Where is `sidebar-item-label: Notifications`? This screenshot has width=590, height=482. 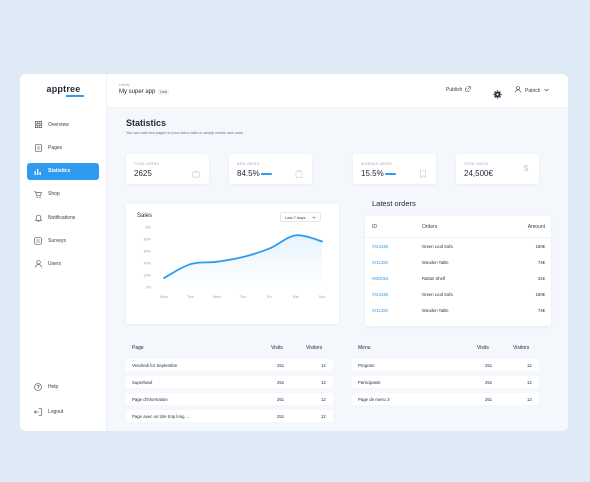 sidebar-item-label: Notifications is located at coordinates (62, 217).